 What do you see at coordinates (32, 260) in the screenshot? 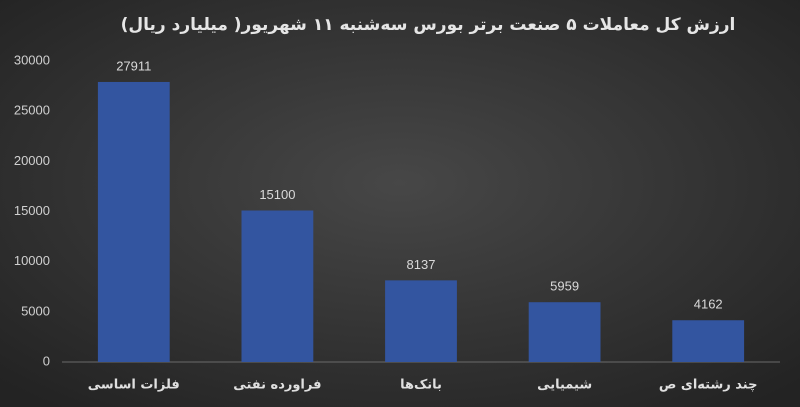
I see `y-tick-label: 10000` at bounding box center [32, 260].